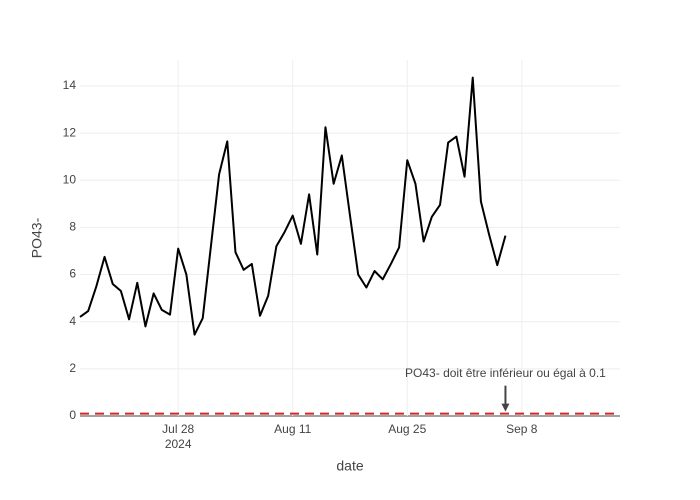 The height and width of the screenshot is (500, 700). Describe the element at coordinates (349, 466) in the screenshot. I see `x-axis-title: date` at that location.